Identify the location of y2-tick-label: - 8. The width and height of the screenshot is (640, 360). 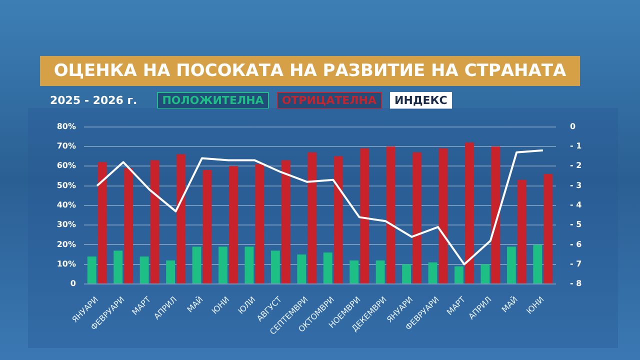
(576, 283).